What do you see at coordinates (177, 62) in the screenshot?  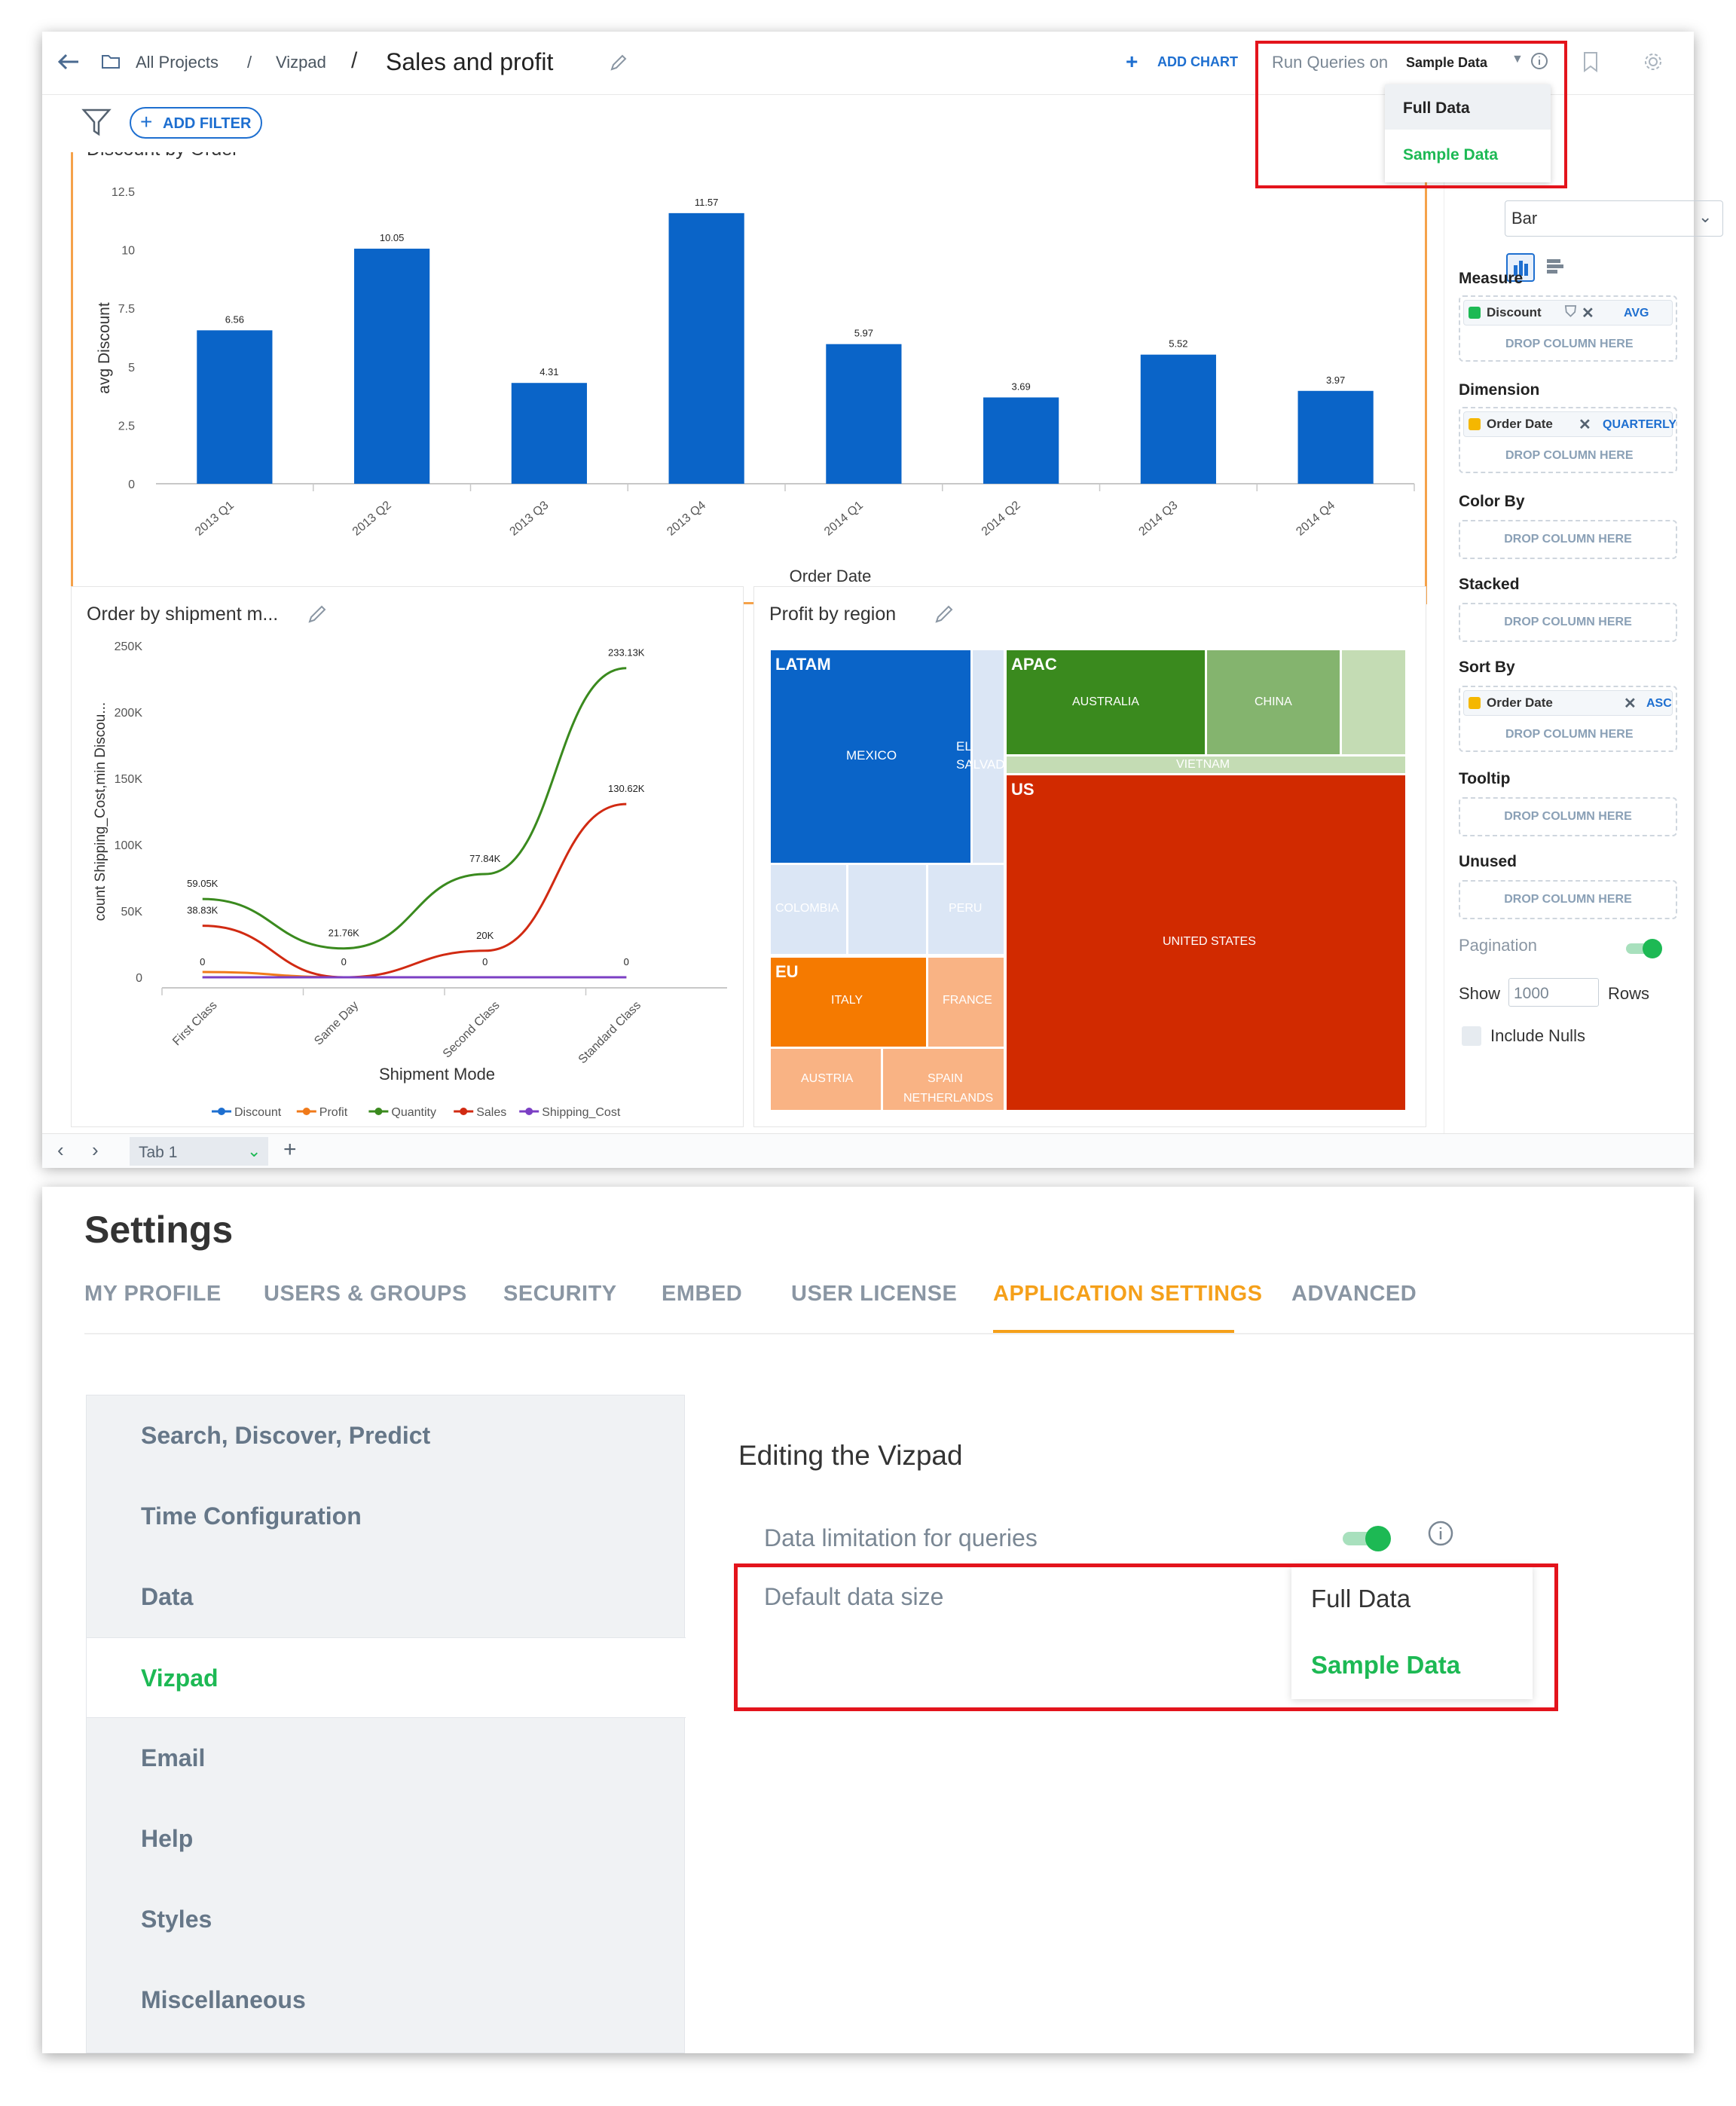 I see `breadcrumb-all-projects: All Projects` at bounding box center [177, 62].